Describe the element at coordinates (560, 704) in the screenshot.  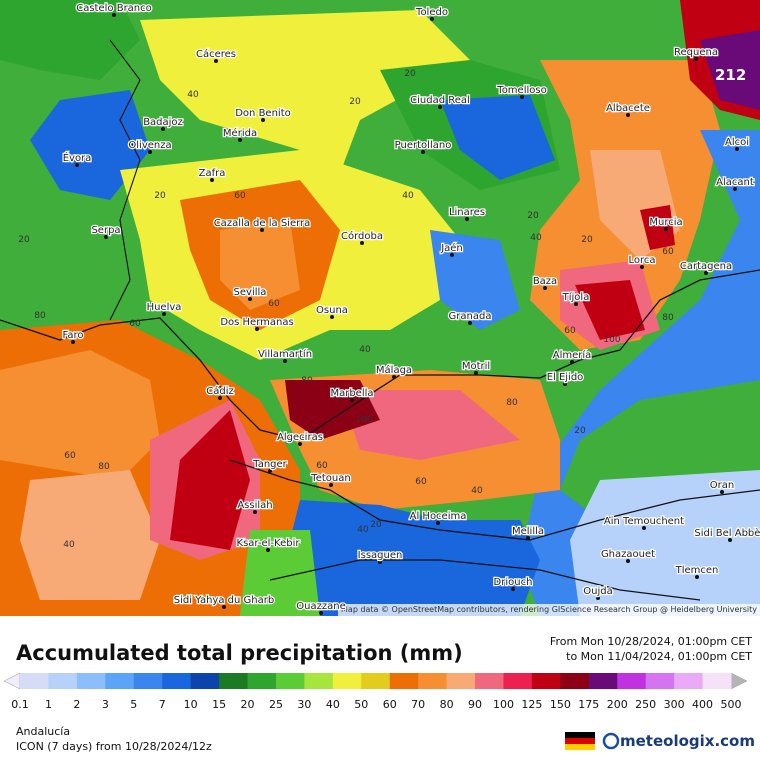
I see `colorbar-label: 150` at that location.